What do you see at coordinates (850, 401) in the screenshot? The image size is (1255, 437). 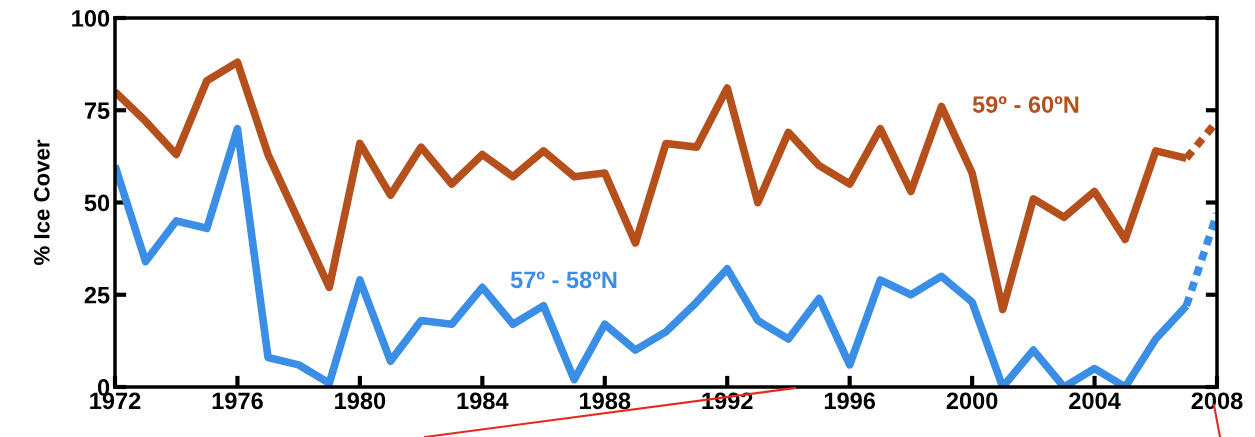 I see `x-tick-label: 1996` at bounding box center [850, 401].